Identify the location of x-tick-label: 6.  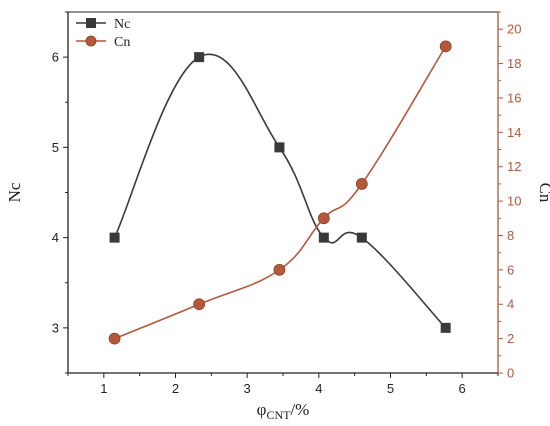
(462, 388).